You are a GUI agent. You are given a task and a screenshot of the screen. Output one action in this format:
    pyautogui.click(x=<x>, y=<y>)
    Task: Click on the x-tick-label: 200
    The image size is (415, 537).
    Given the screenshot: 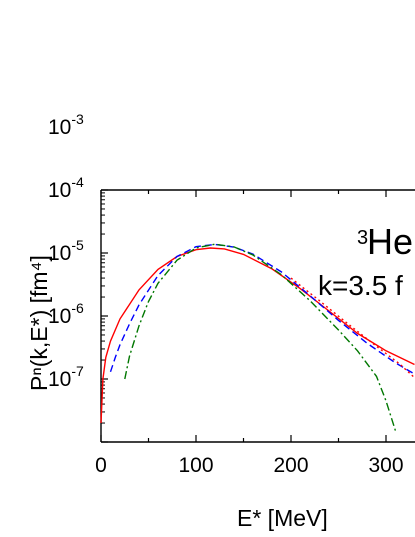 What is the action you would take?
    pyautogui.click(x=290, y=465)
    